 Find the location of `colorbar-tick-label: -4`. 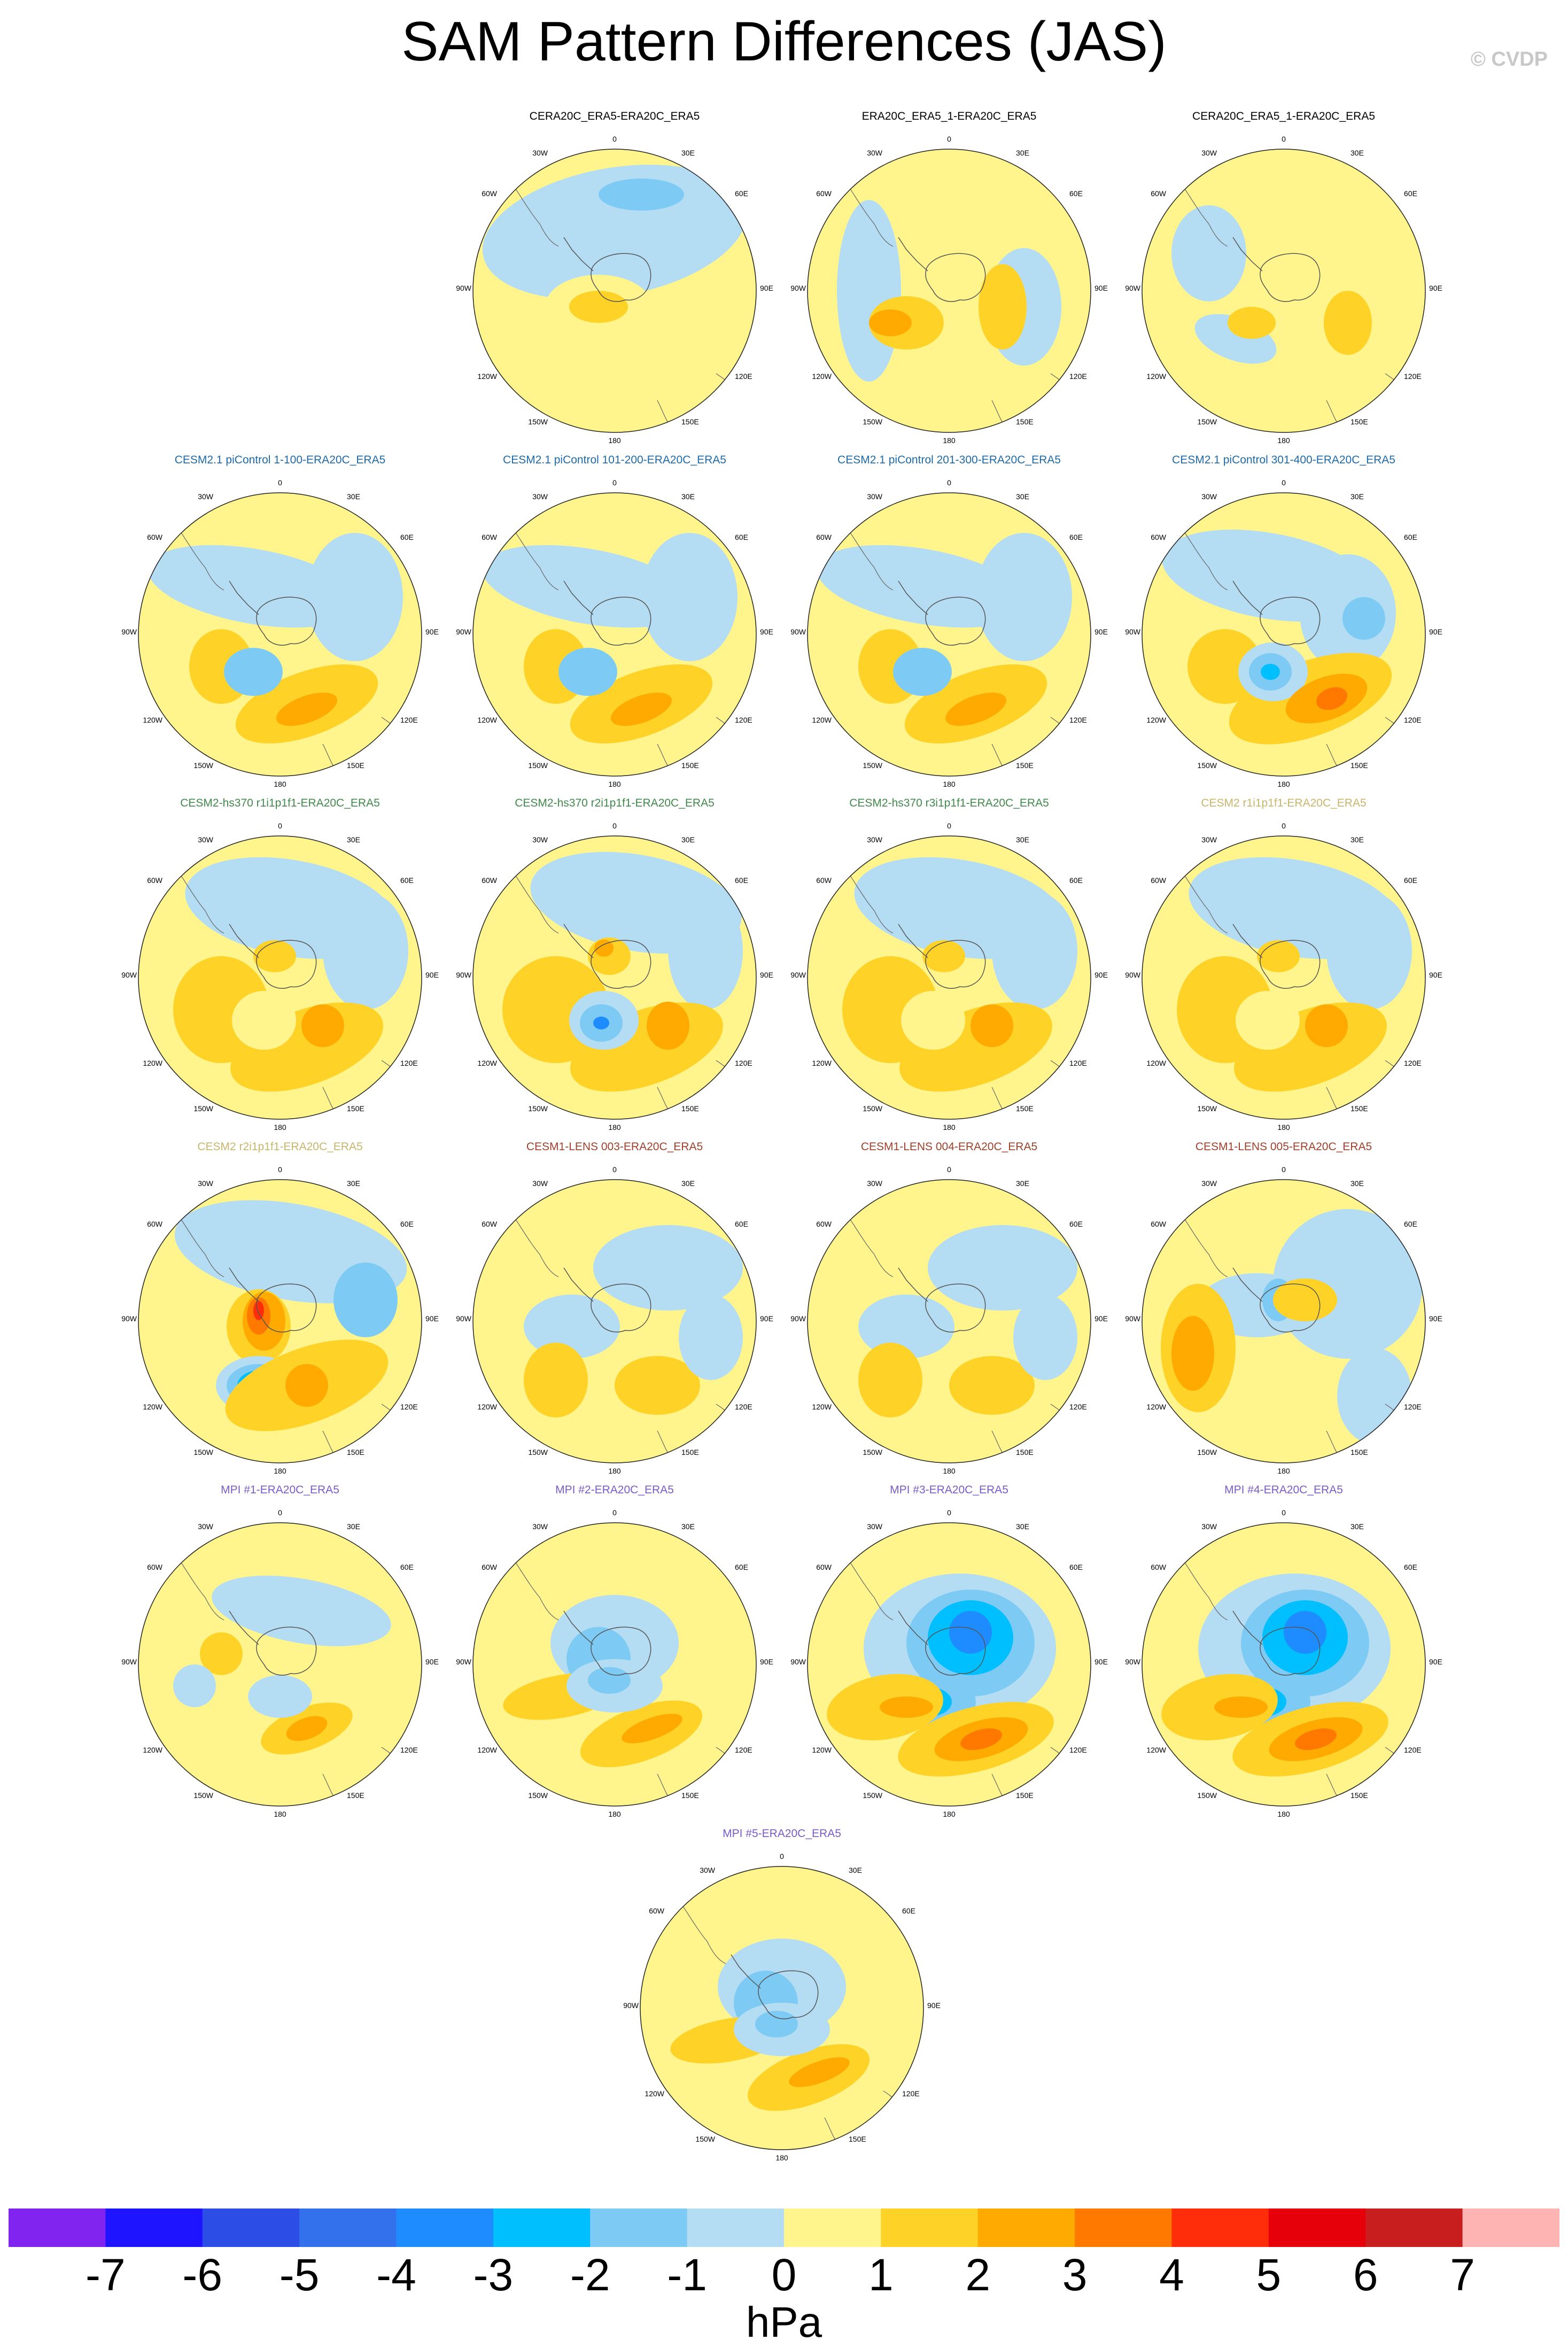

colorbar-tick-label: -4 is located at coordinates (396, 2275).